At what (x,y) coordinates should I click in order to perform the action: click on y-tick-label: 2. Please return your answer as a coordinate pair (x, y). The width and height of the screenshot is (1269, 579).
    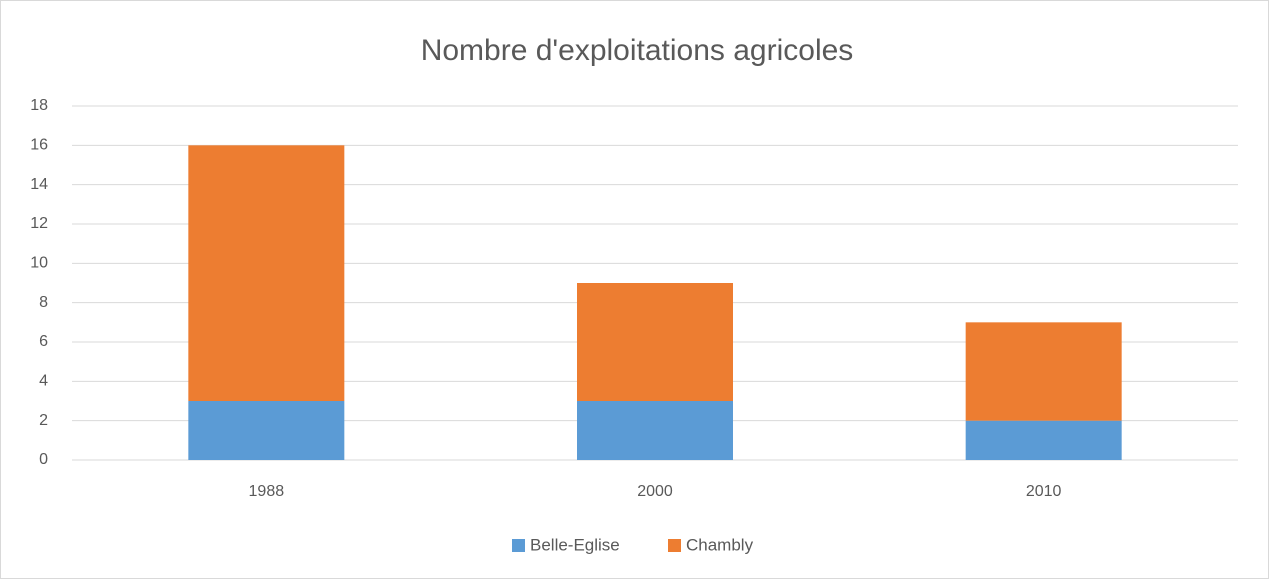
    Looking at the image, I should click on (43, 420).